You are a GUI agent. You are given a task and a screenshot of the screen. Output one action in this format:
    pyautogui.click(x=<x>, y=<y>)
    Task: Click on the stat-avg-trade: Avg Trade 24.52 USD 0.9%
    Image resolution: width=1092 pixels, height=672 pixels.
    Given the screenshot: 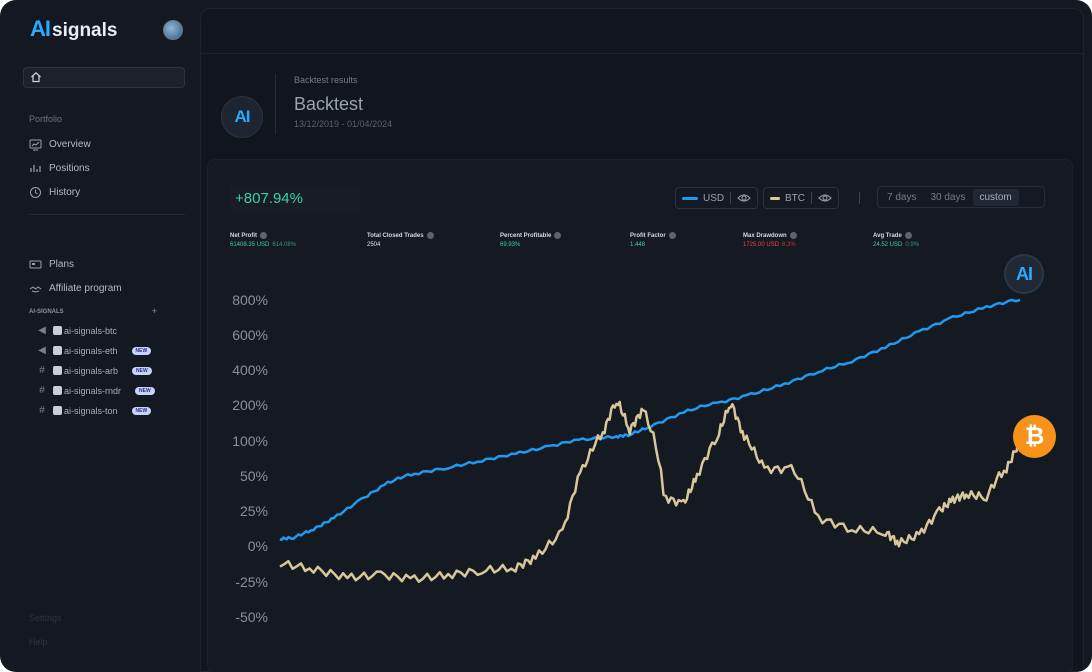 What is the action you would take?
    pyautogui.click(x=896, y=240)
    